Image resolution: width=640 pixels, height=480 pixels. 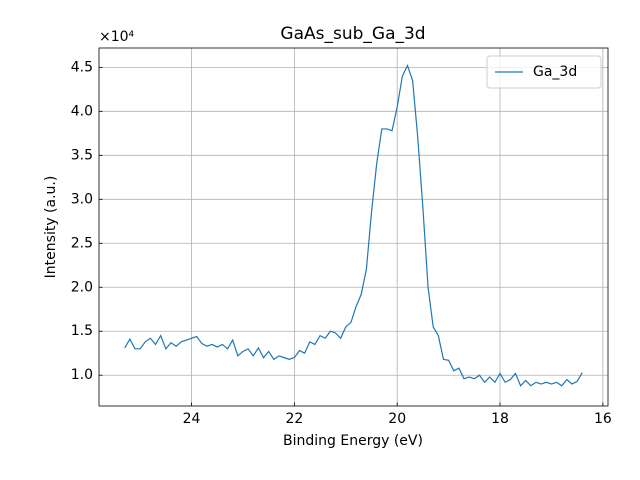 I want to click on y-tick-label: 3.0, so click(x=82, y=199).